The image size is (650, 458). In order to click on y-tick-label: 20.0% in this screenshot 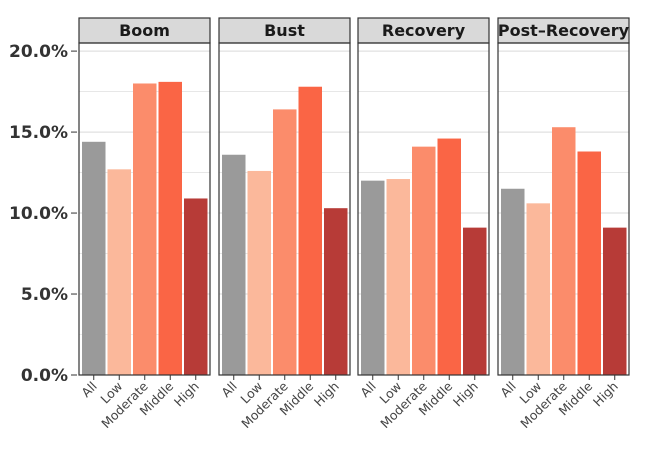, I will do `click(38, 52)`.